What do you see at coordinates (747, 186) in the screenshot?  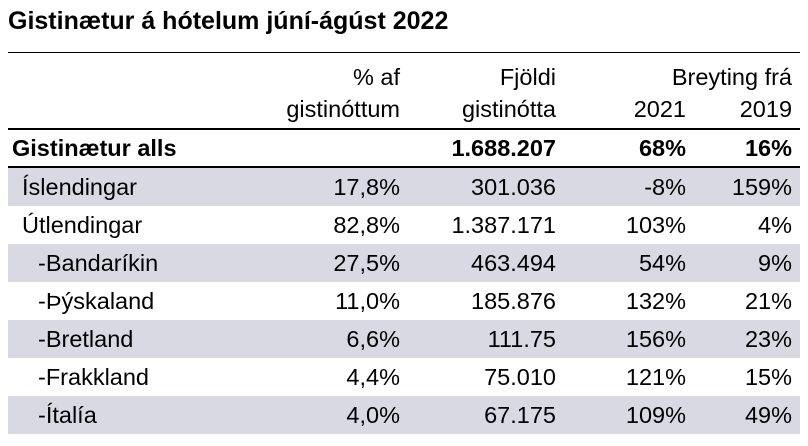 I see `row-change-2019: 159%` at bounding box center [747, 186].